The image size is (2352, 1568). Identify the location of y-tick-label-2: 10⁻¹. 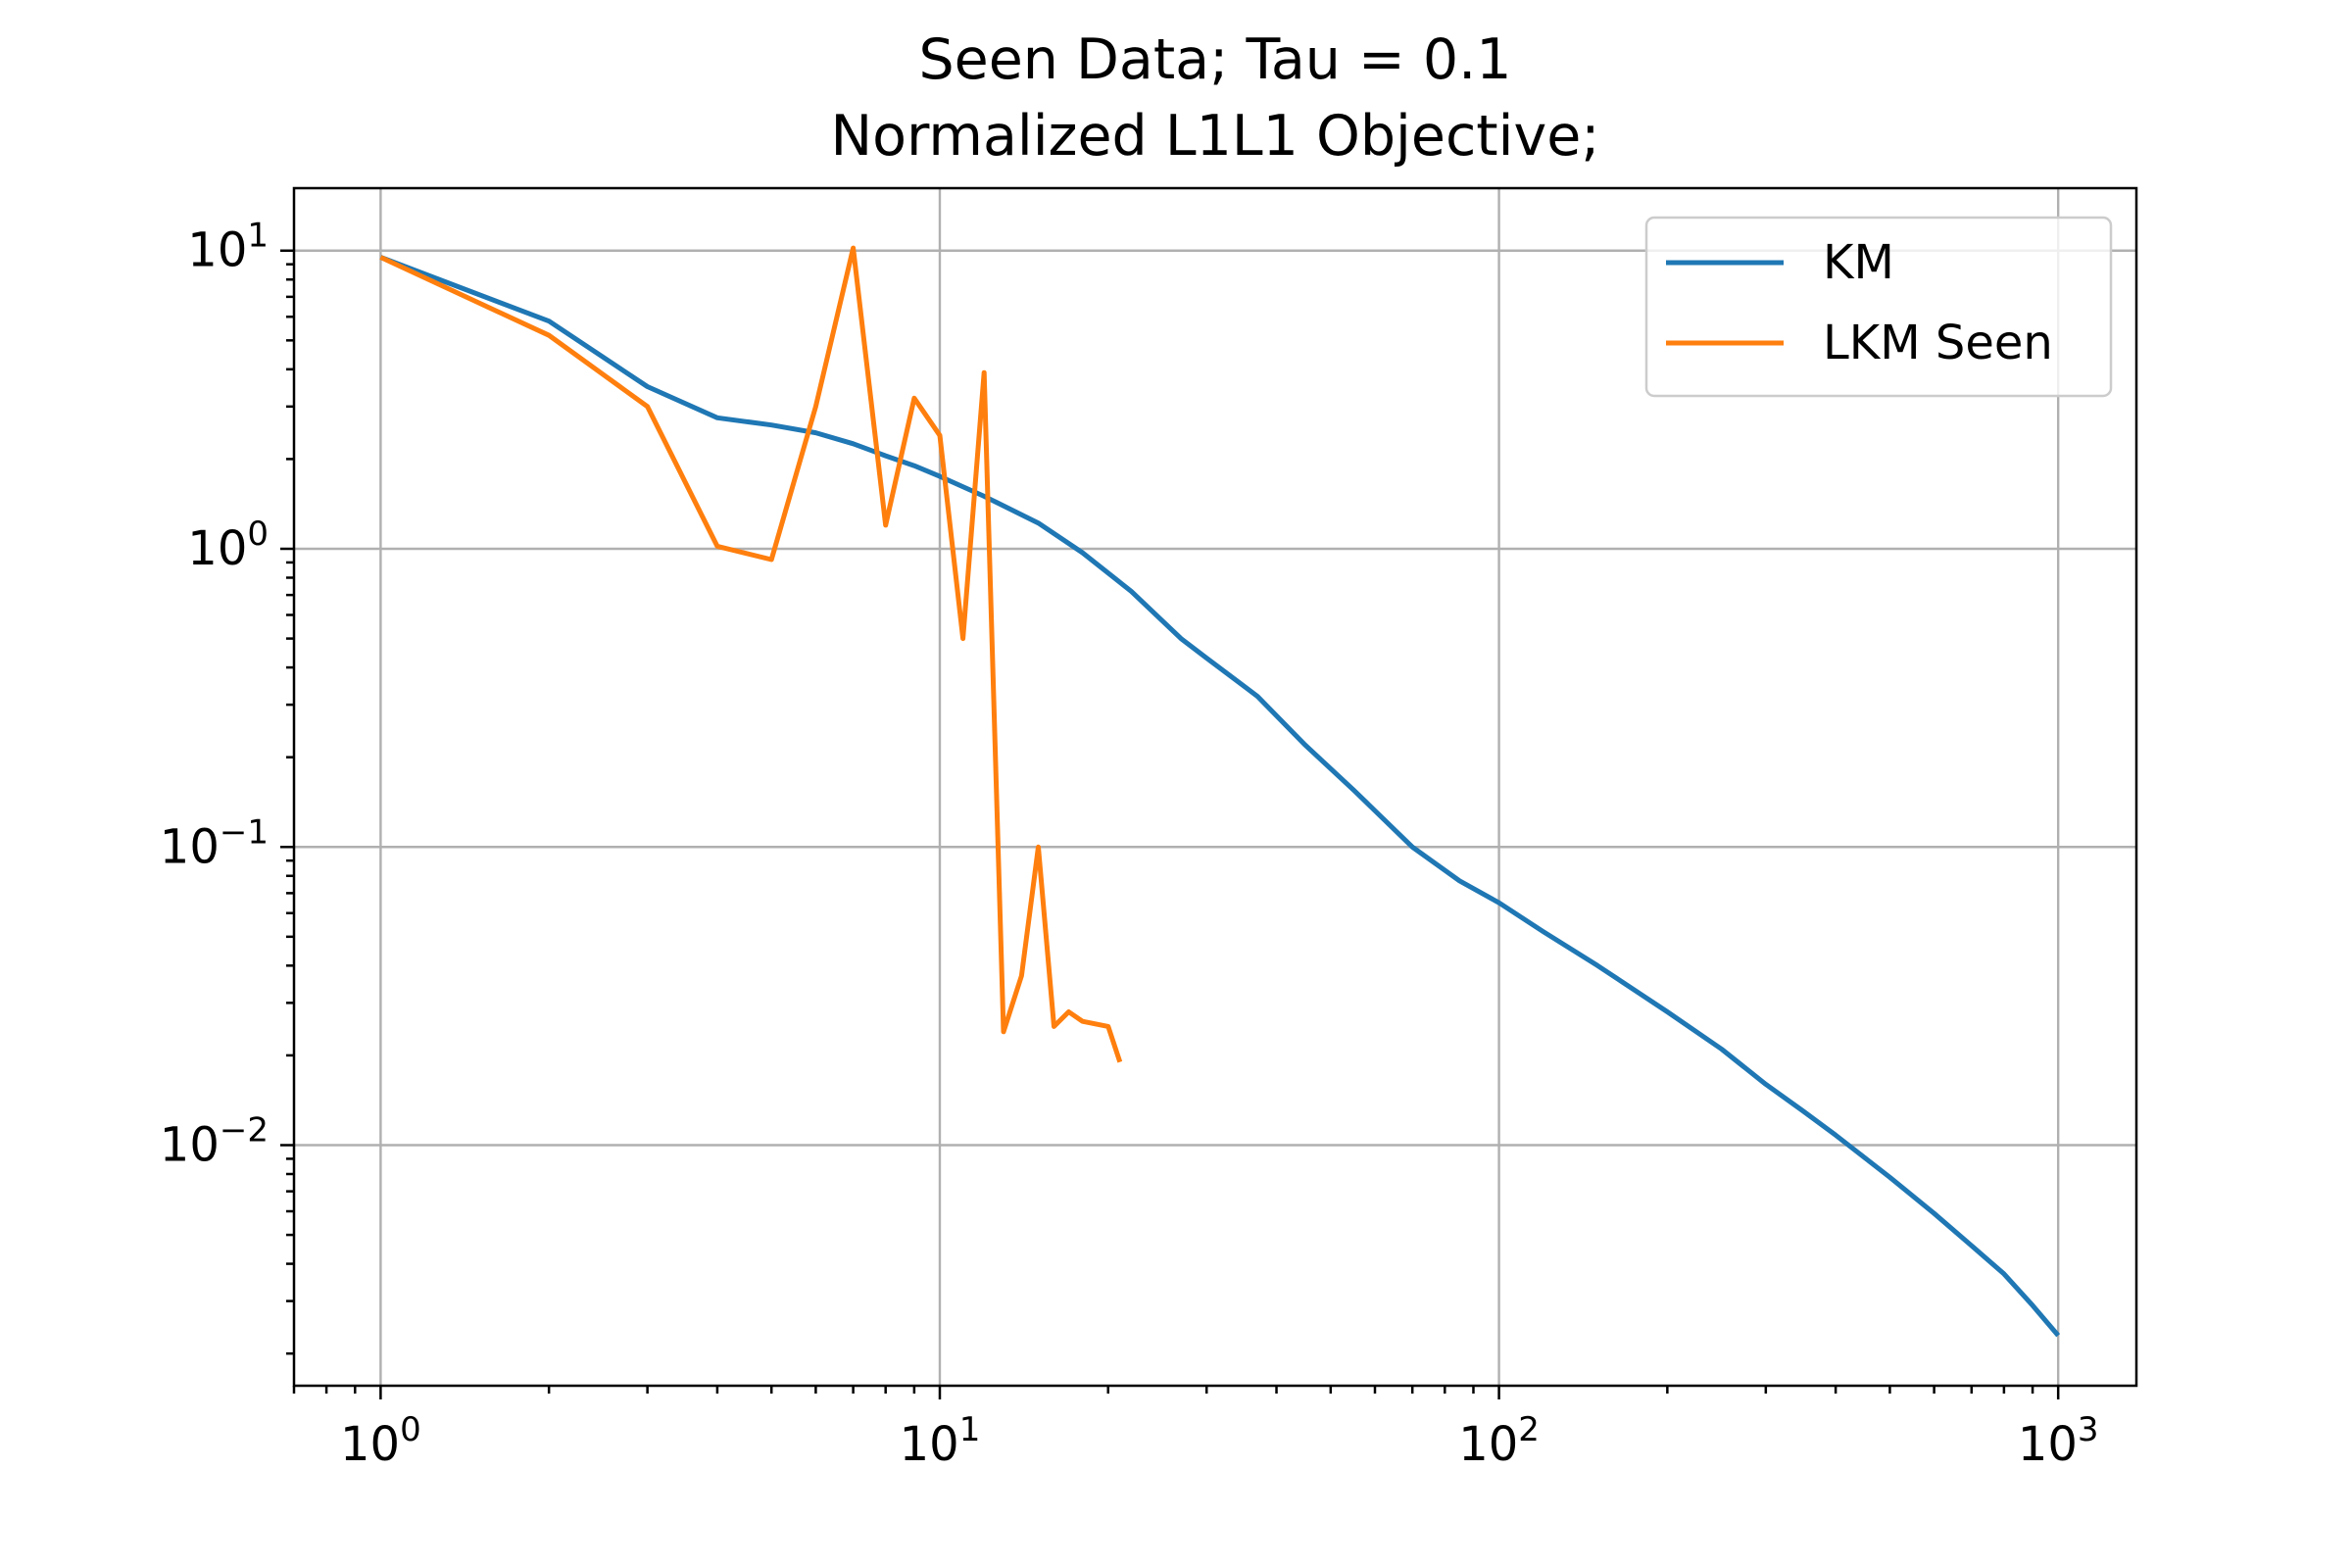
(214, 843).